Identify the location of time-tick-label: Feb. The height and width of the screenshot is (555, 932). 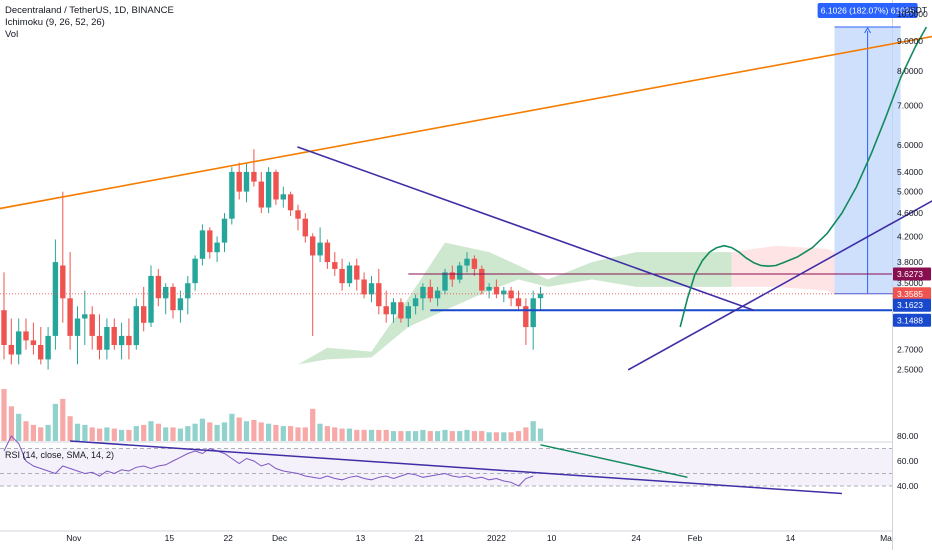
(695, 538).